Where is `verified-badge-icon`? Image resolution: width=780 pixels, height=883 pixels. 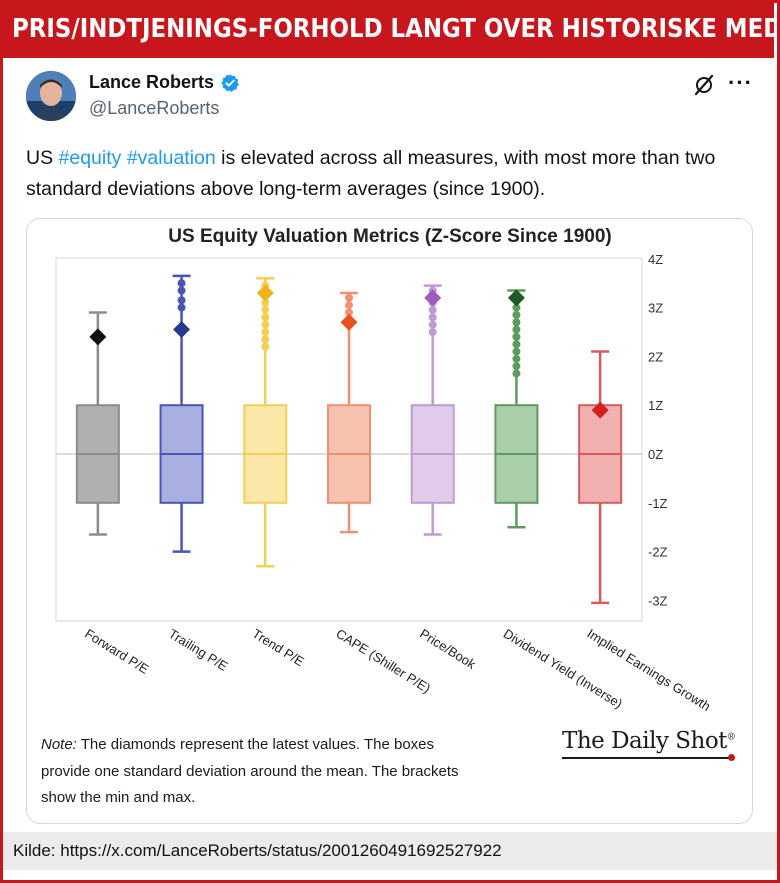 verified-badge-icon is located at coordinates (230, 82).